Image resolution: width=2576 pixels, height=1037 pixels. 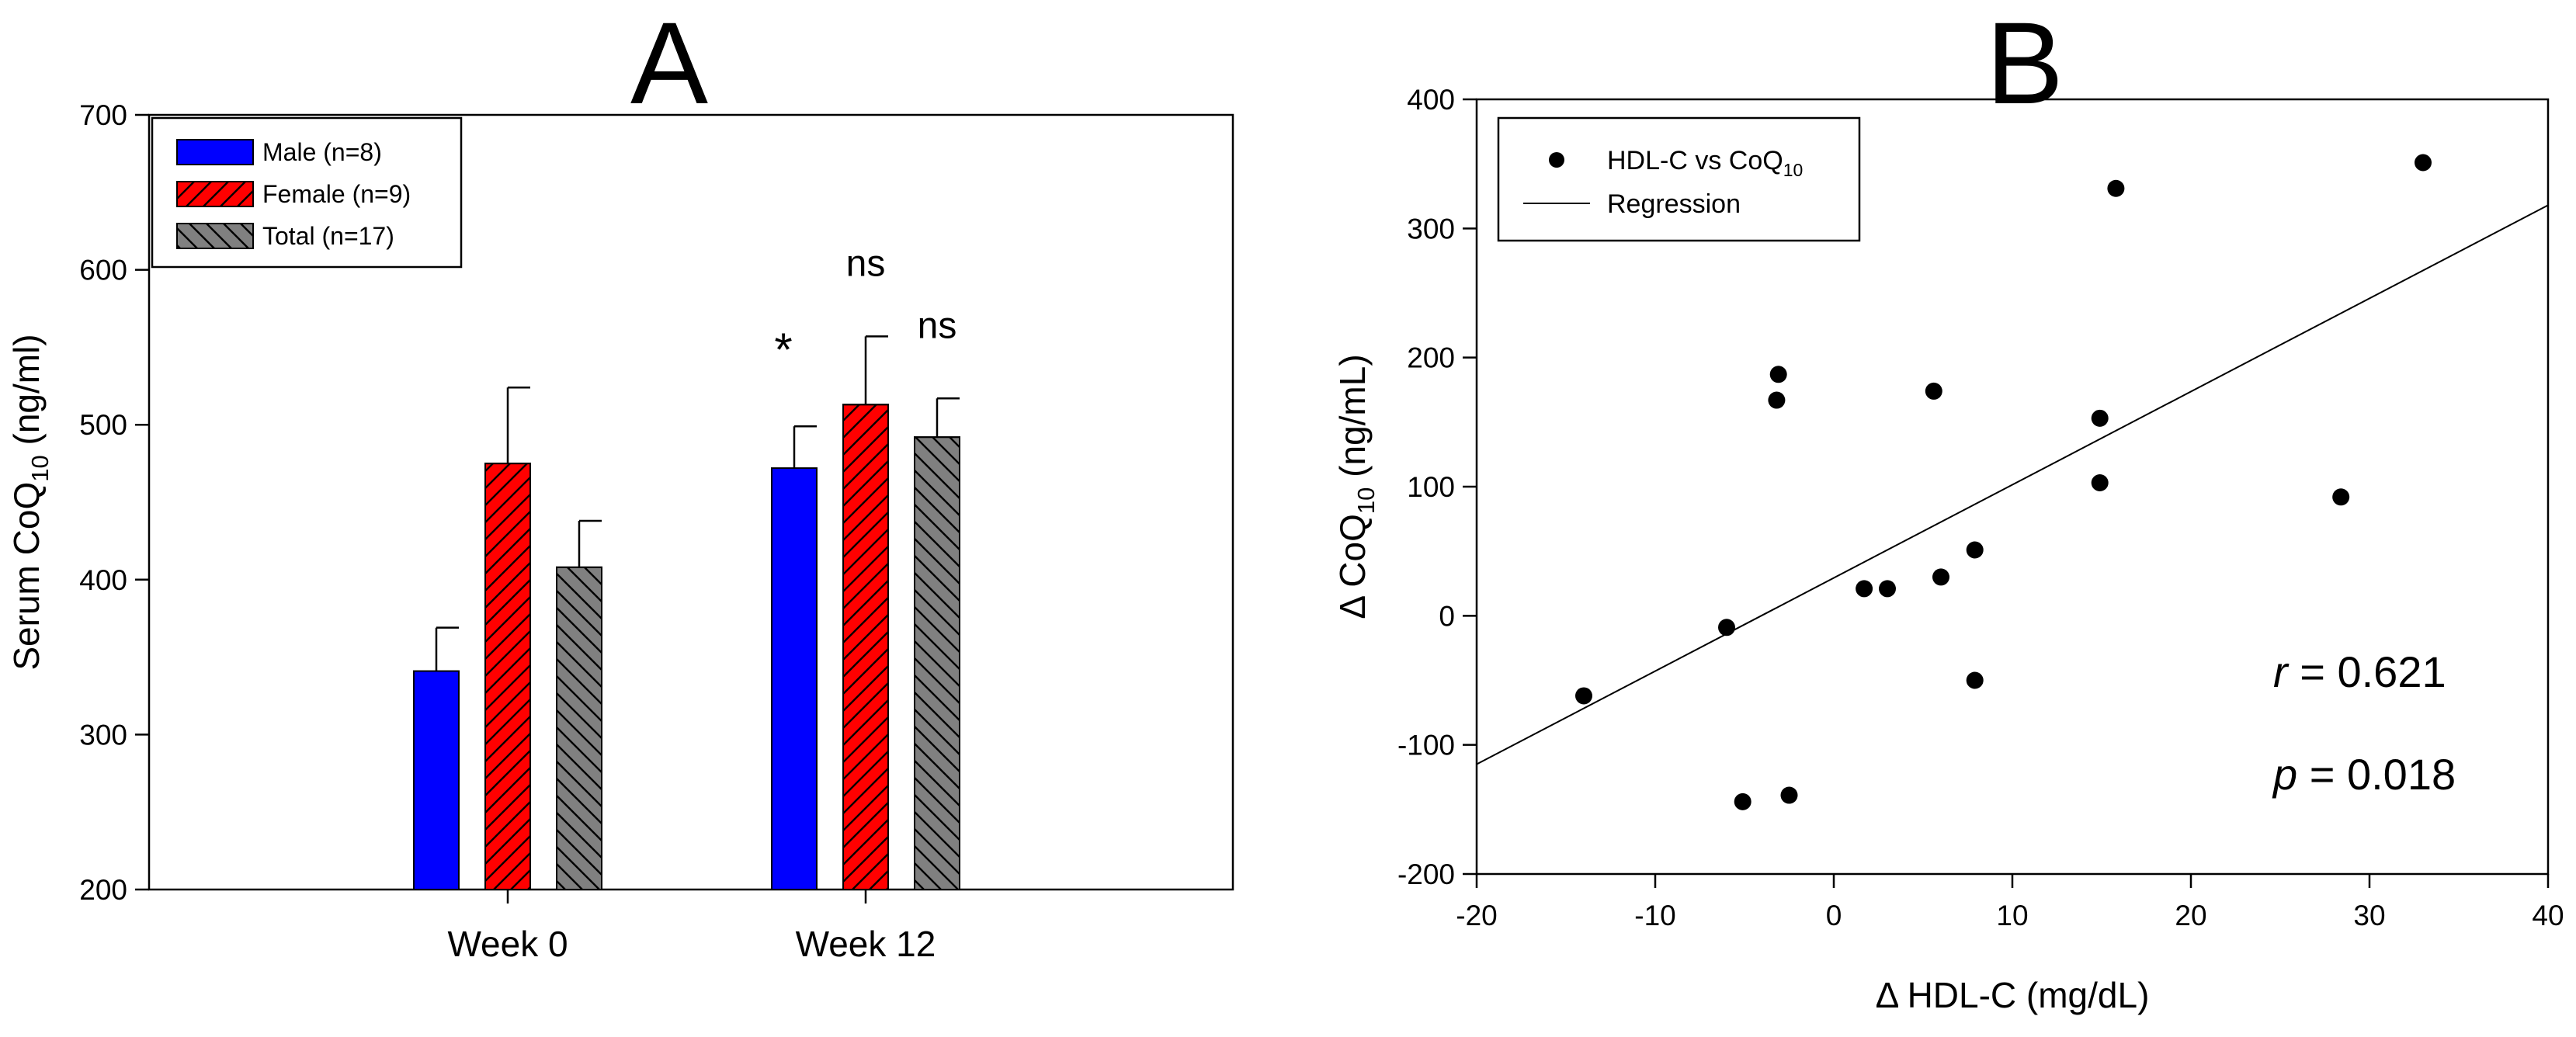 I want to click on y-tick-label: 600, so click(x=103, y=271).